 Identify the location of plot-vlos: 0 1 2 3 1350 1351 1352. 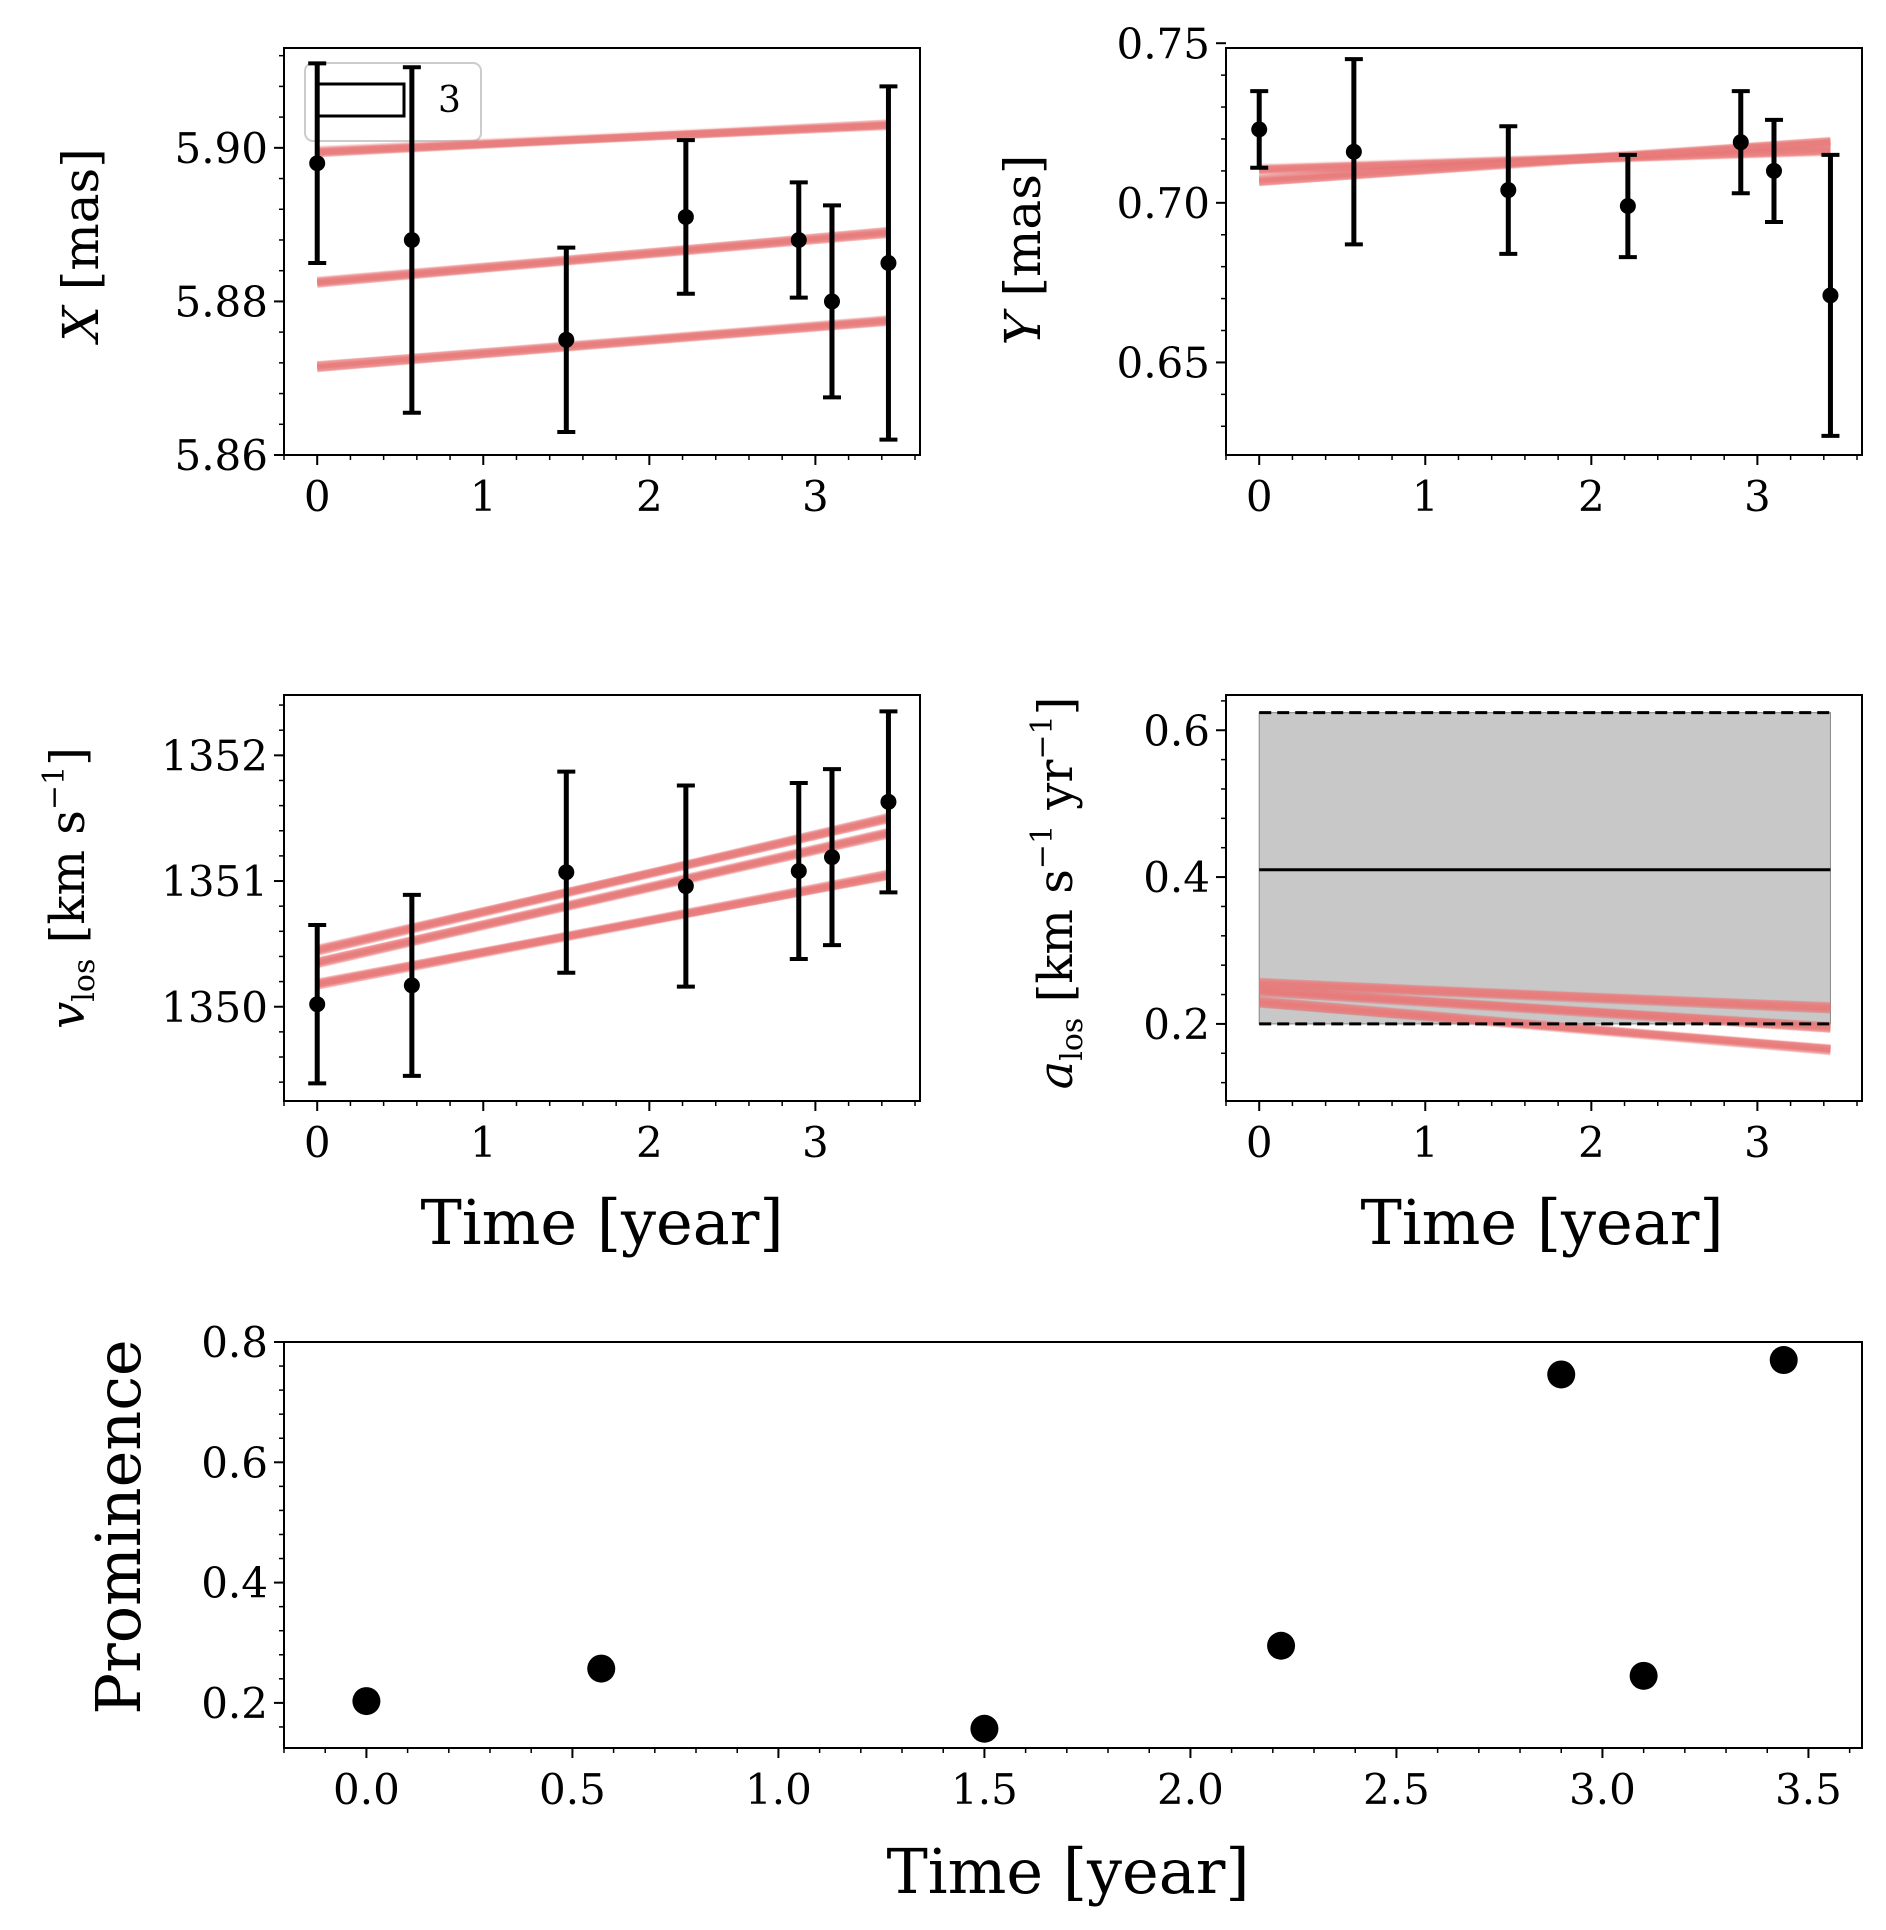
(541, 930).